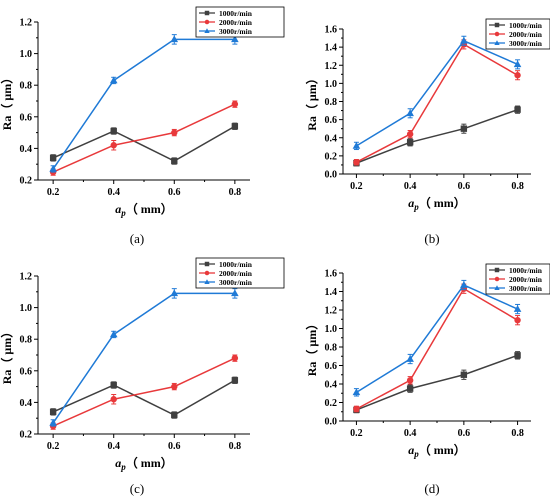 This screenshot has height=498, width=550. What do you see at coordinates (431, 238) in the screenshot?
I see `panel-caption: (b)` at bounding box center [431, 238].